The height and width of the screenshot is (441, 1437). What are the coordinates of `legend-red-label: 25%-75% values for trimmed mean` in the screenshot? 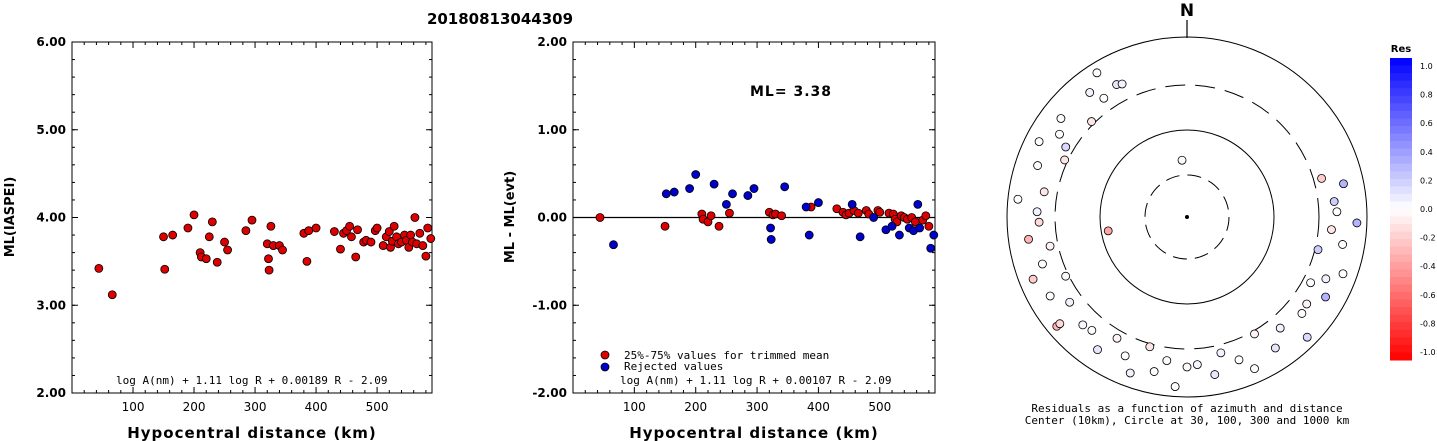 It's located at (726, 355).